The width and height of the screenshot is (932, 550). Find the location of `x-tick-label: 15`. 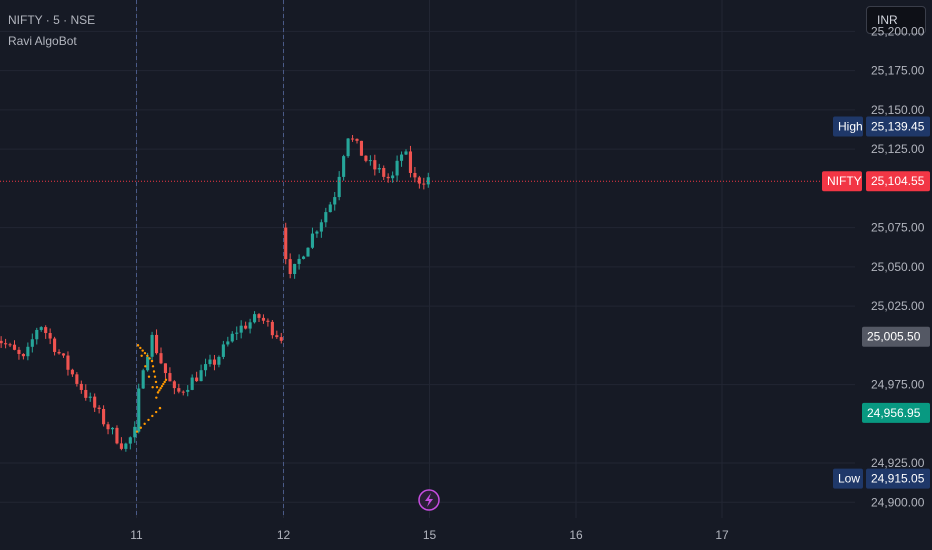

x-tick-label: 15 is located at coordinates (430, 535).